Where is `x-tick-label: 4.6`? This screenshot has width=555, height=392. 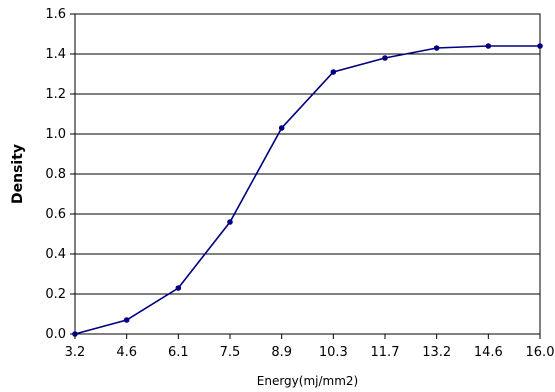 x-tick-label: 4.6 is located at coordinates (126, 352).